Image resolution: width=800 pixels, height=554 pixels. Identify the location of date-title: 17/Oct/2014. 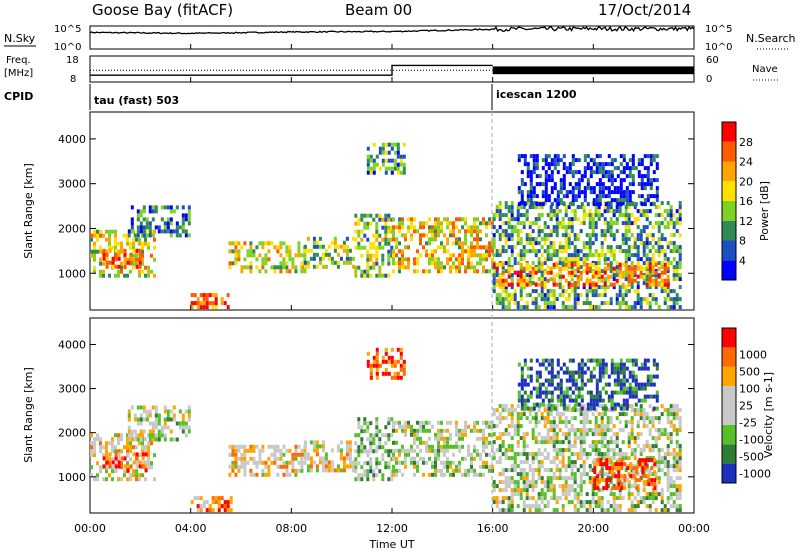
(644, 10).